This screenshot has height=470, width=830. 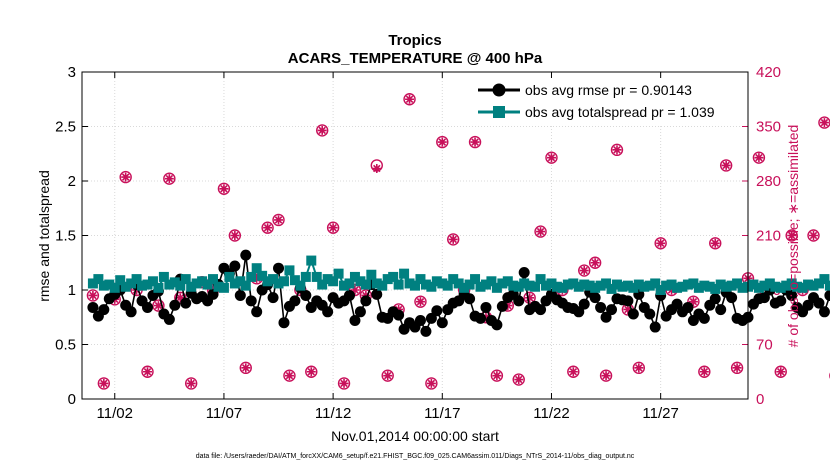 What do you see at coordinates (768, 127) in the screenshot?
I see `y2-tick-label: 350` at bounding box center [768, 127].